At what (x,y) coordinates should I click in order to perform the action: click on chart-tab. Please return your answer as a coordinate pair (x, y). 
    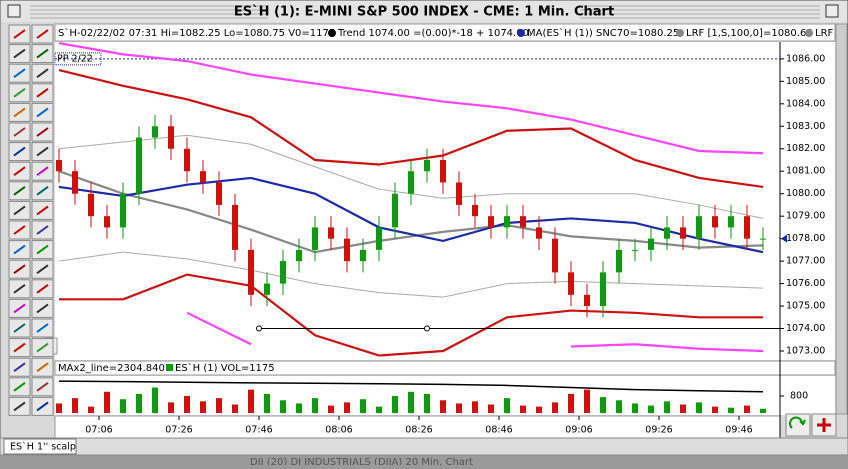
    Looking at the image, I should click on (40, 446).